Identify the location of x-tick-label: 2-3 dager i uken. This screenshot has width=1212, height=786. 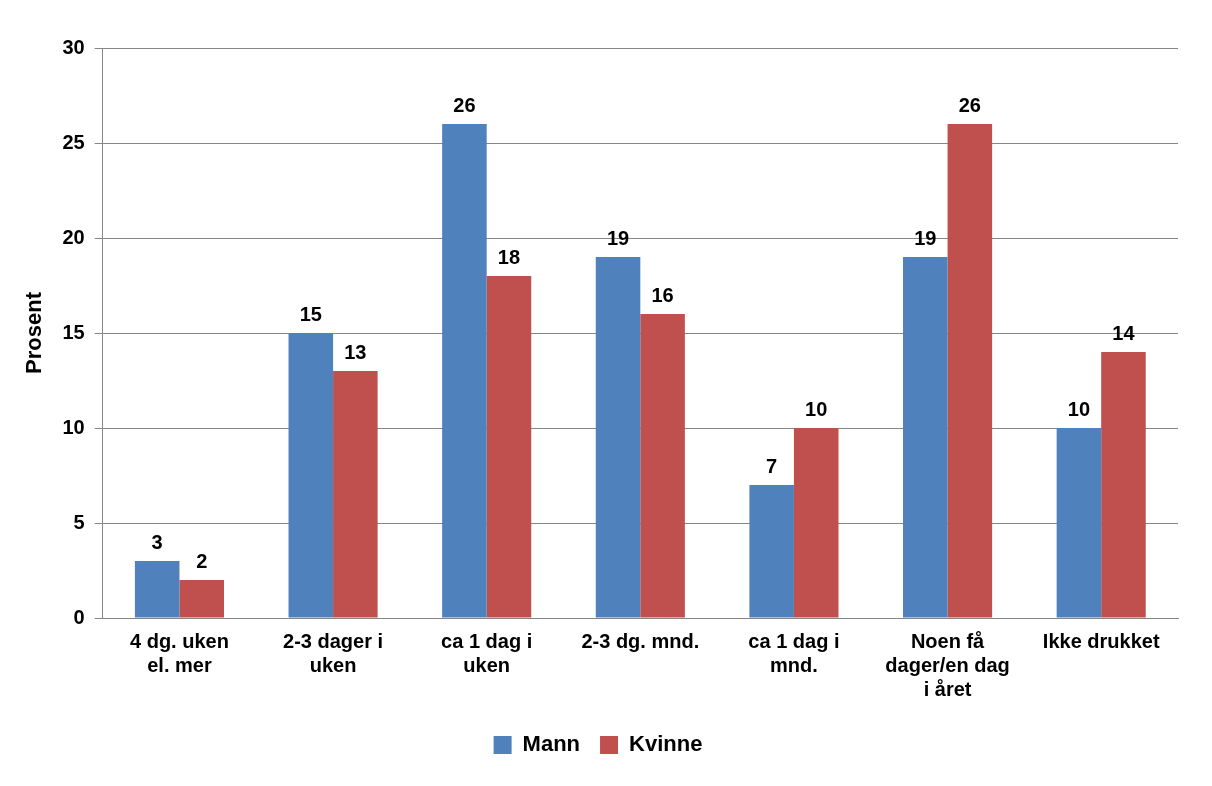
(333, 652).